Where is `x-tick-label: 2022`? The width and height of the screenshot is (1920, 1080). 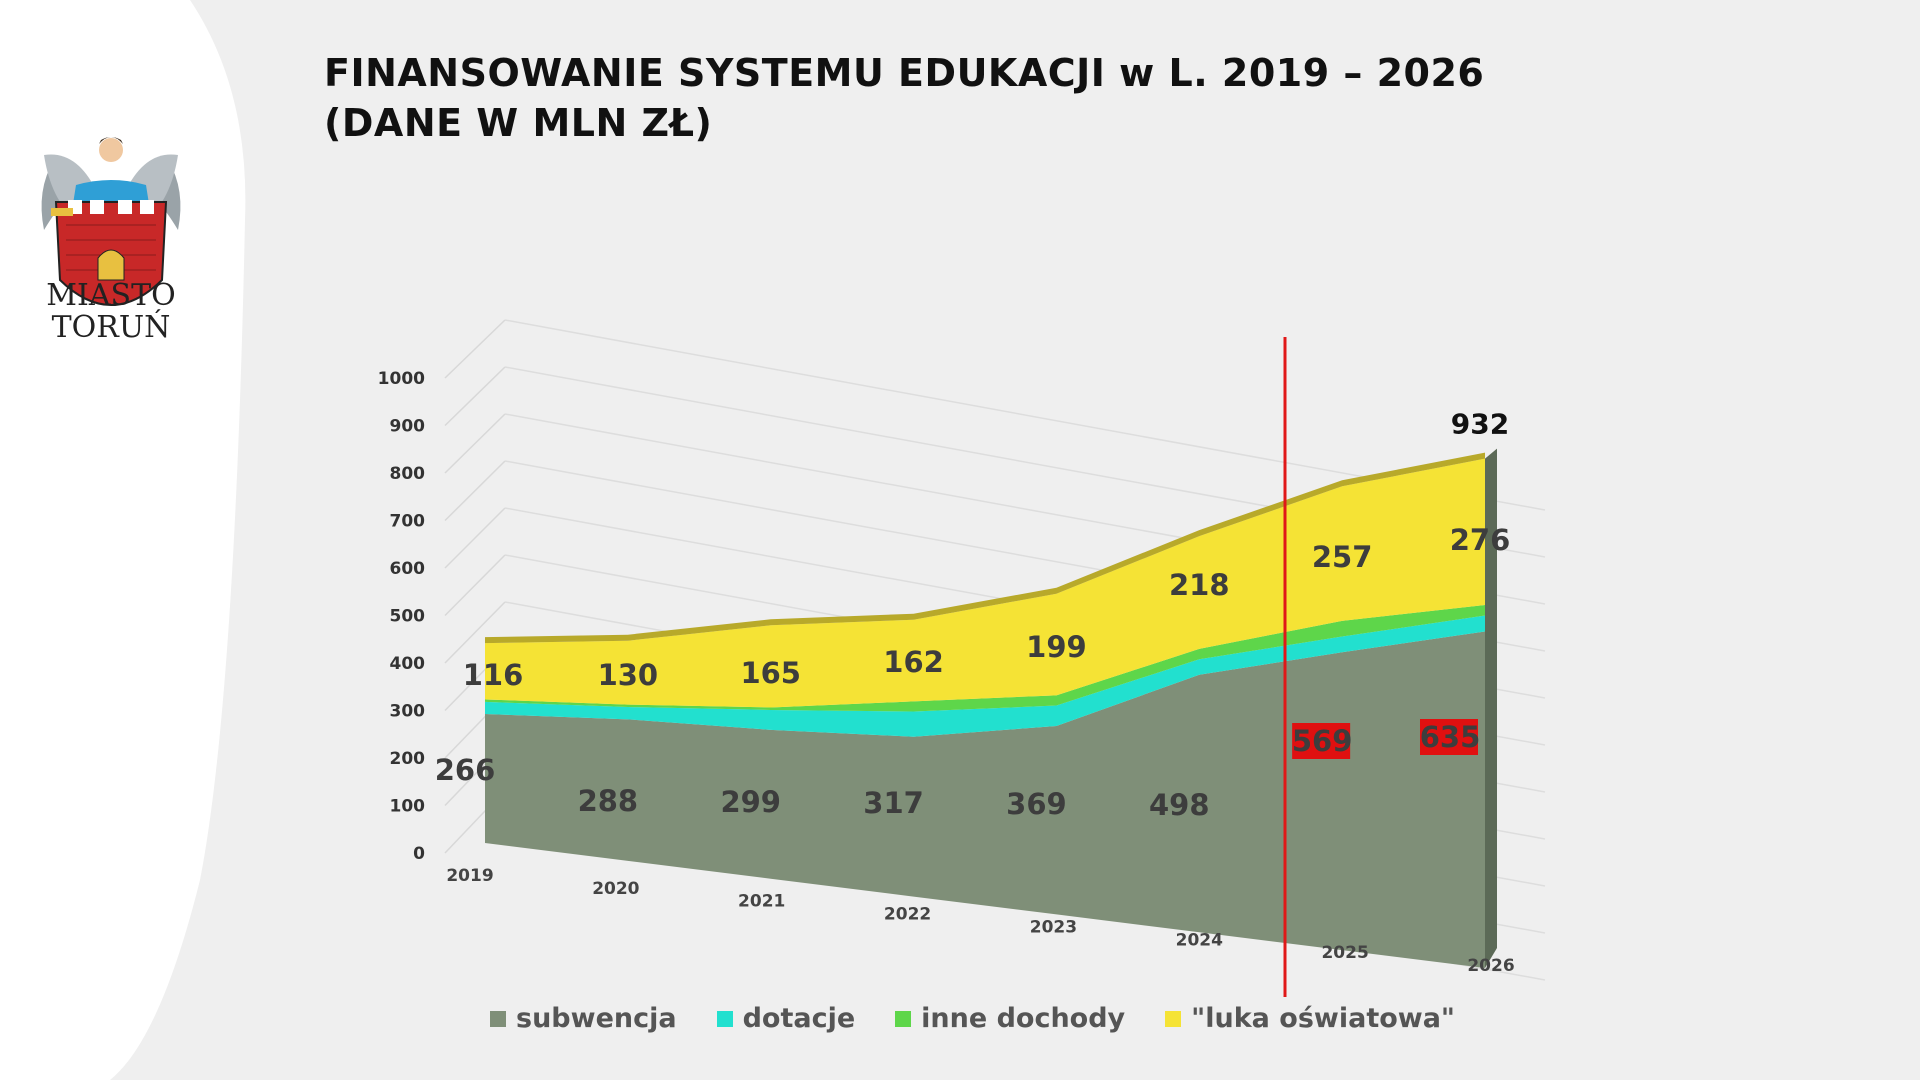
x-tick-label: 2022 is located at coordinates (907, 915).